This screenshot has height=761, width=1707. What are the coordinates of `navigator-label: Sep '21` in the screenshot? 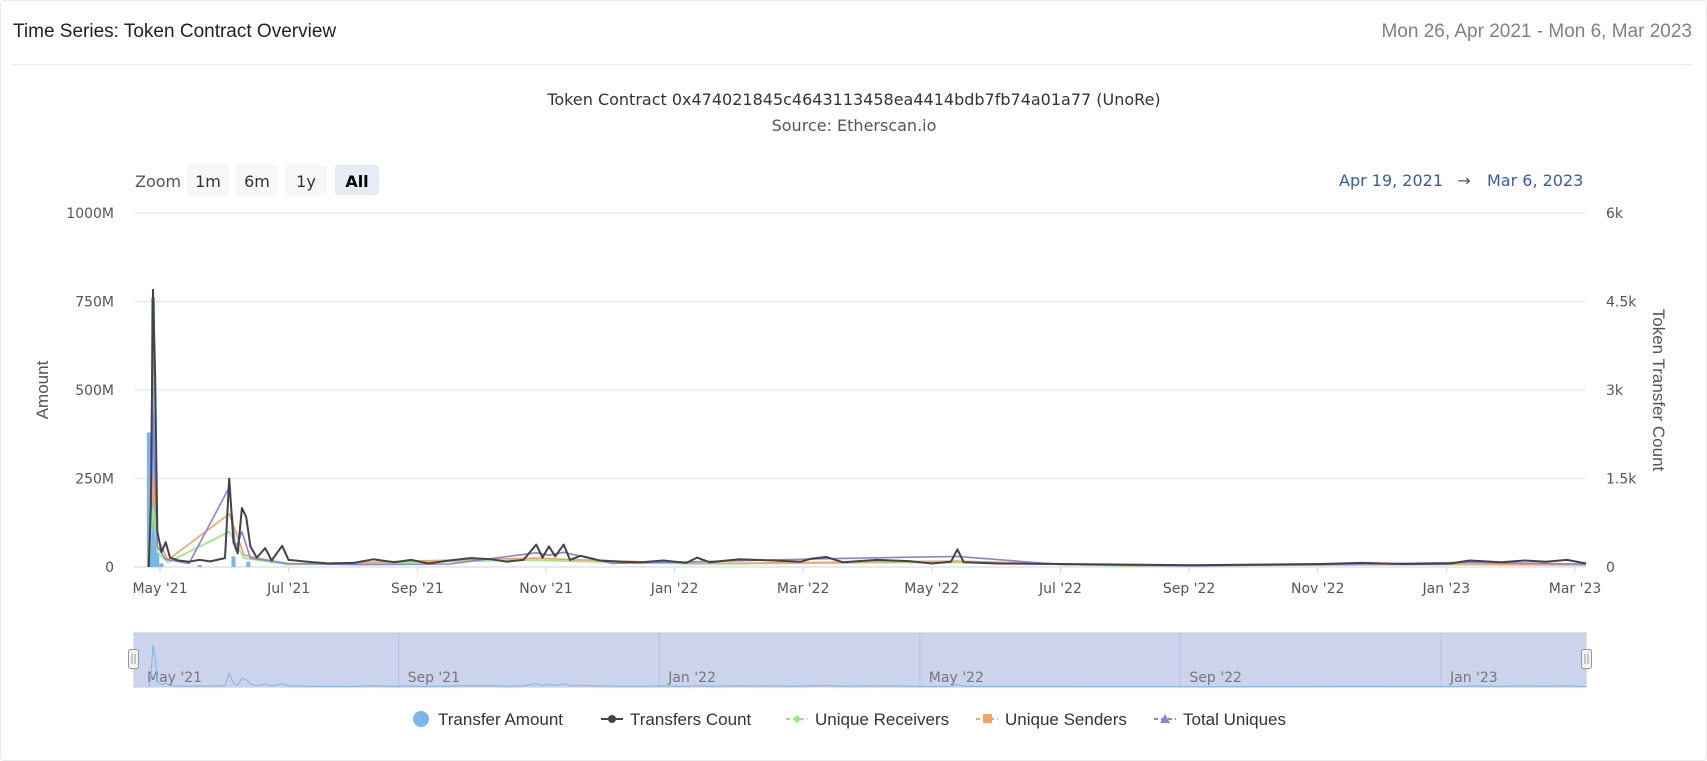 It's located at (434, 678).